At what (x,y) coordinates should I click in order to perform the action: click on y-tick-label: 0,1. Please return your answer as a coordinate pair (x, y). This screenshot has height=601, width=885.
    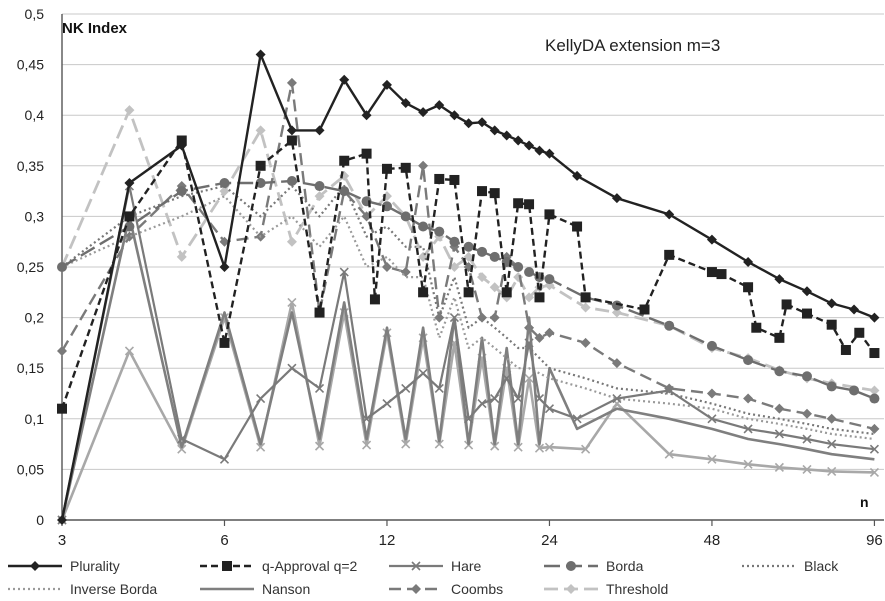
    Looking at the image, I should click on (35, 419).